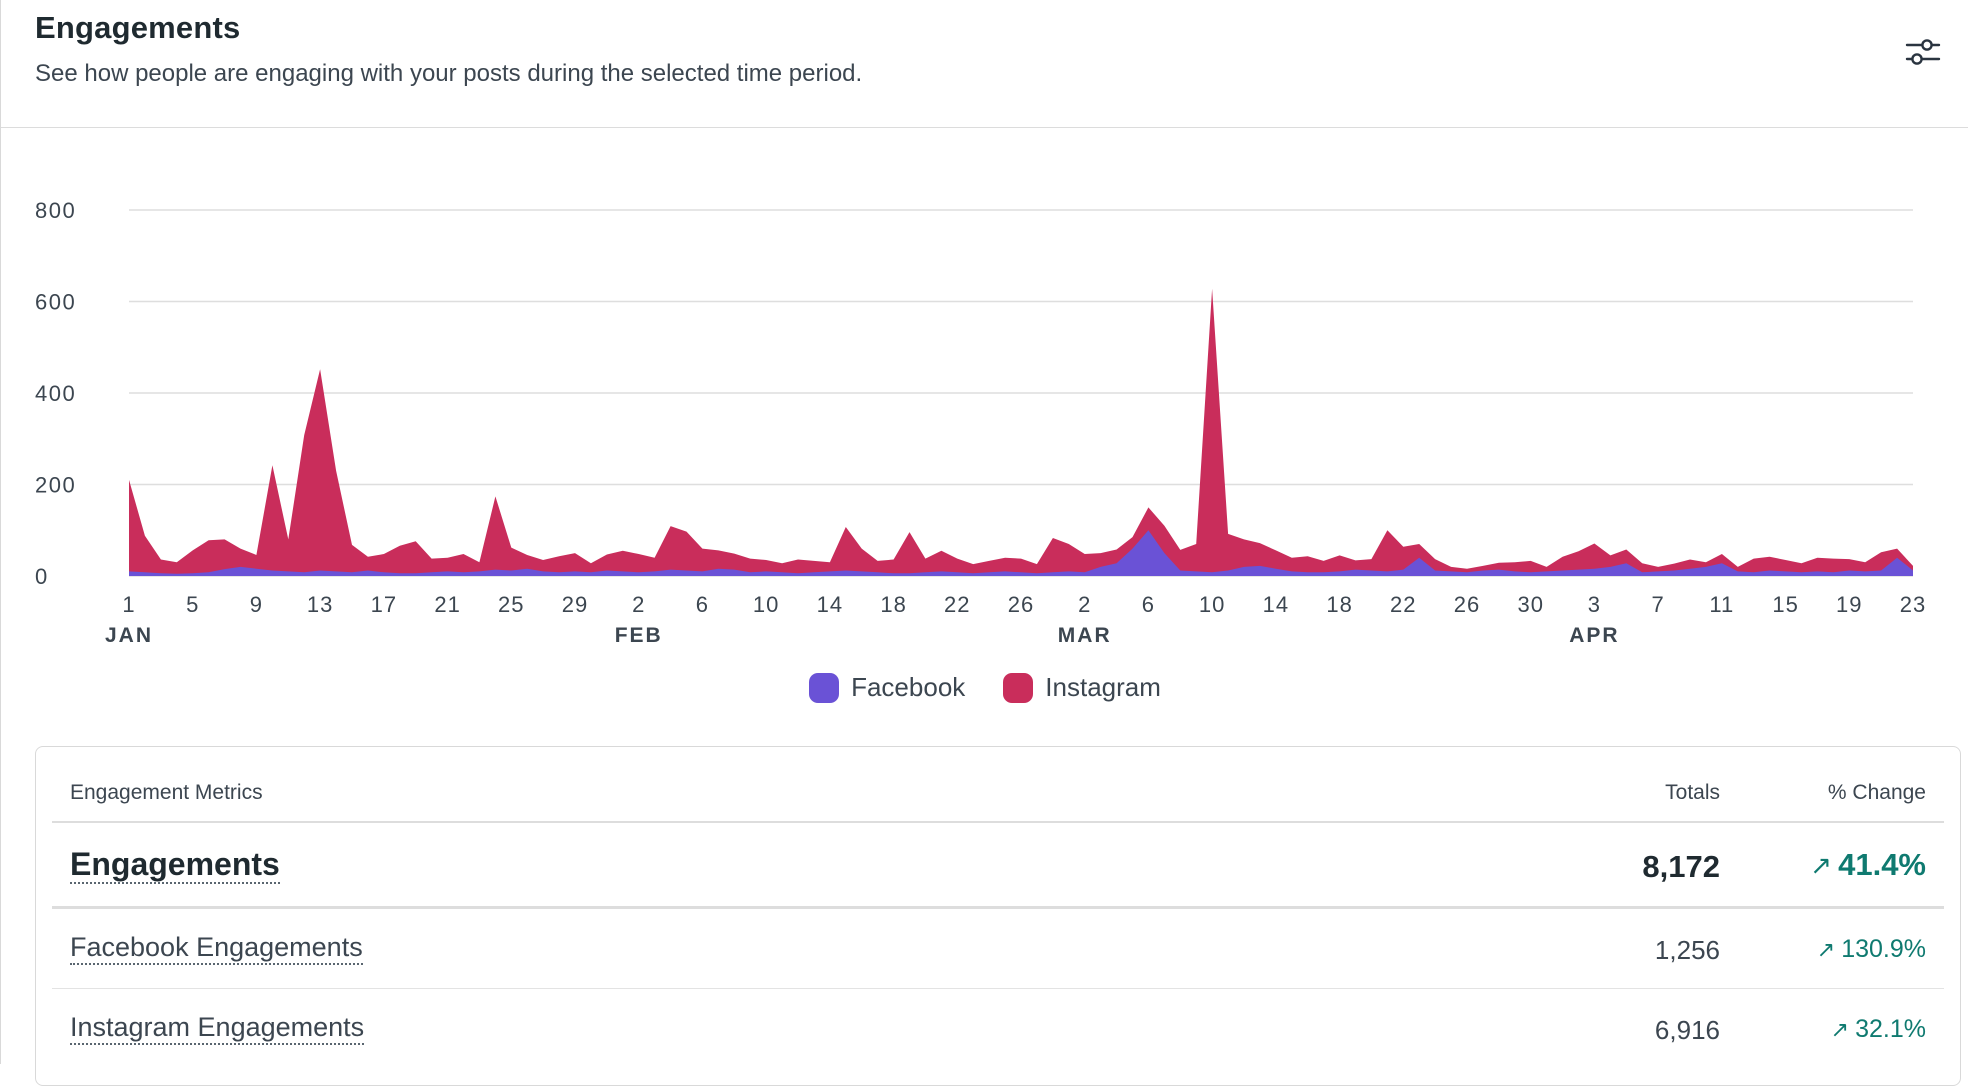 The height and width of the screenshot is (1086, 1968). Describe the element at coordinates (175, 865) in the screenshot. I see `metric-name-engagements: Engagements` at that location.